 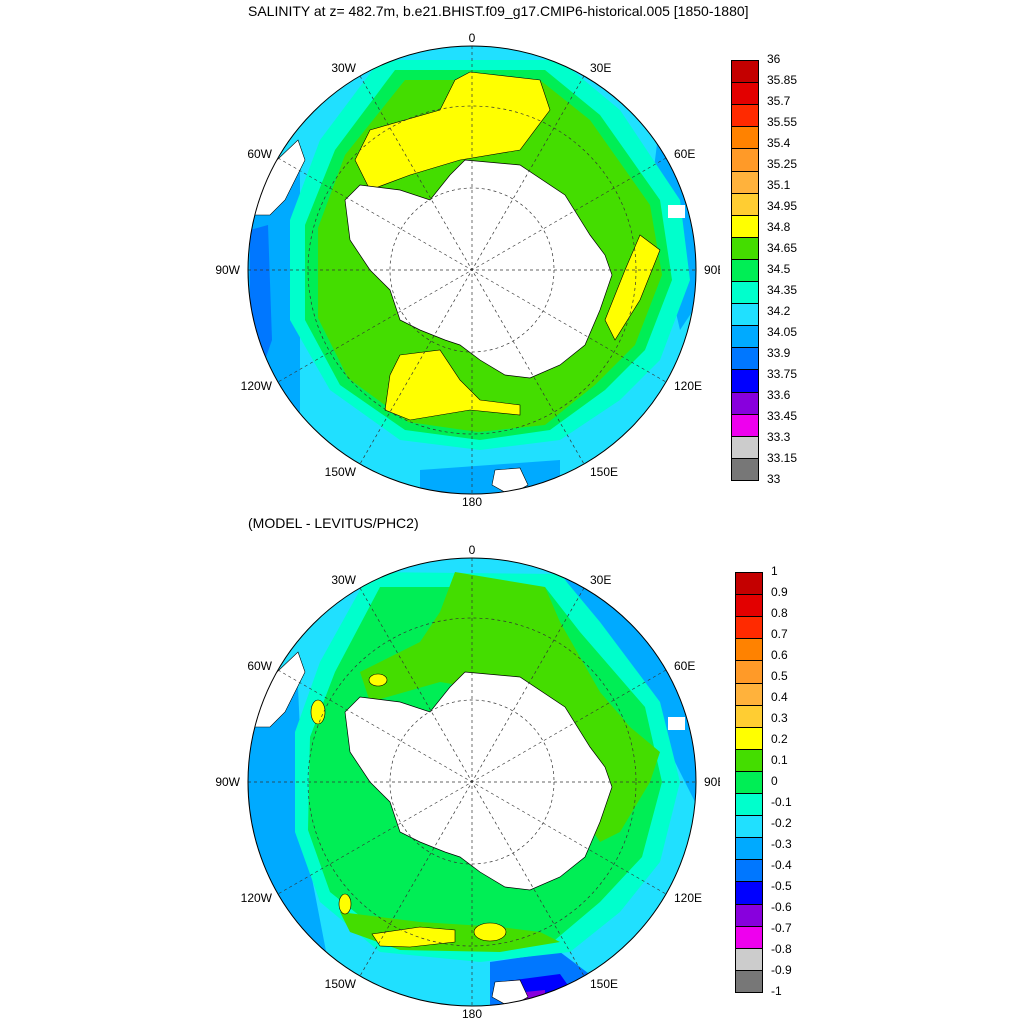 What do you see at coordinates (782, 164) in the screenshot?
I see `salinity-colorbar-label: 35.25` at bounding box center [782, 164].